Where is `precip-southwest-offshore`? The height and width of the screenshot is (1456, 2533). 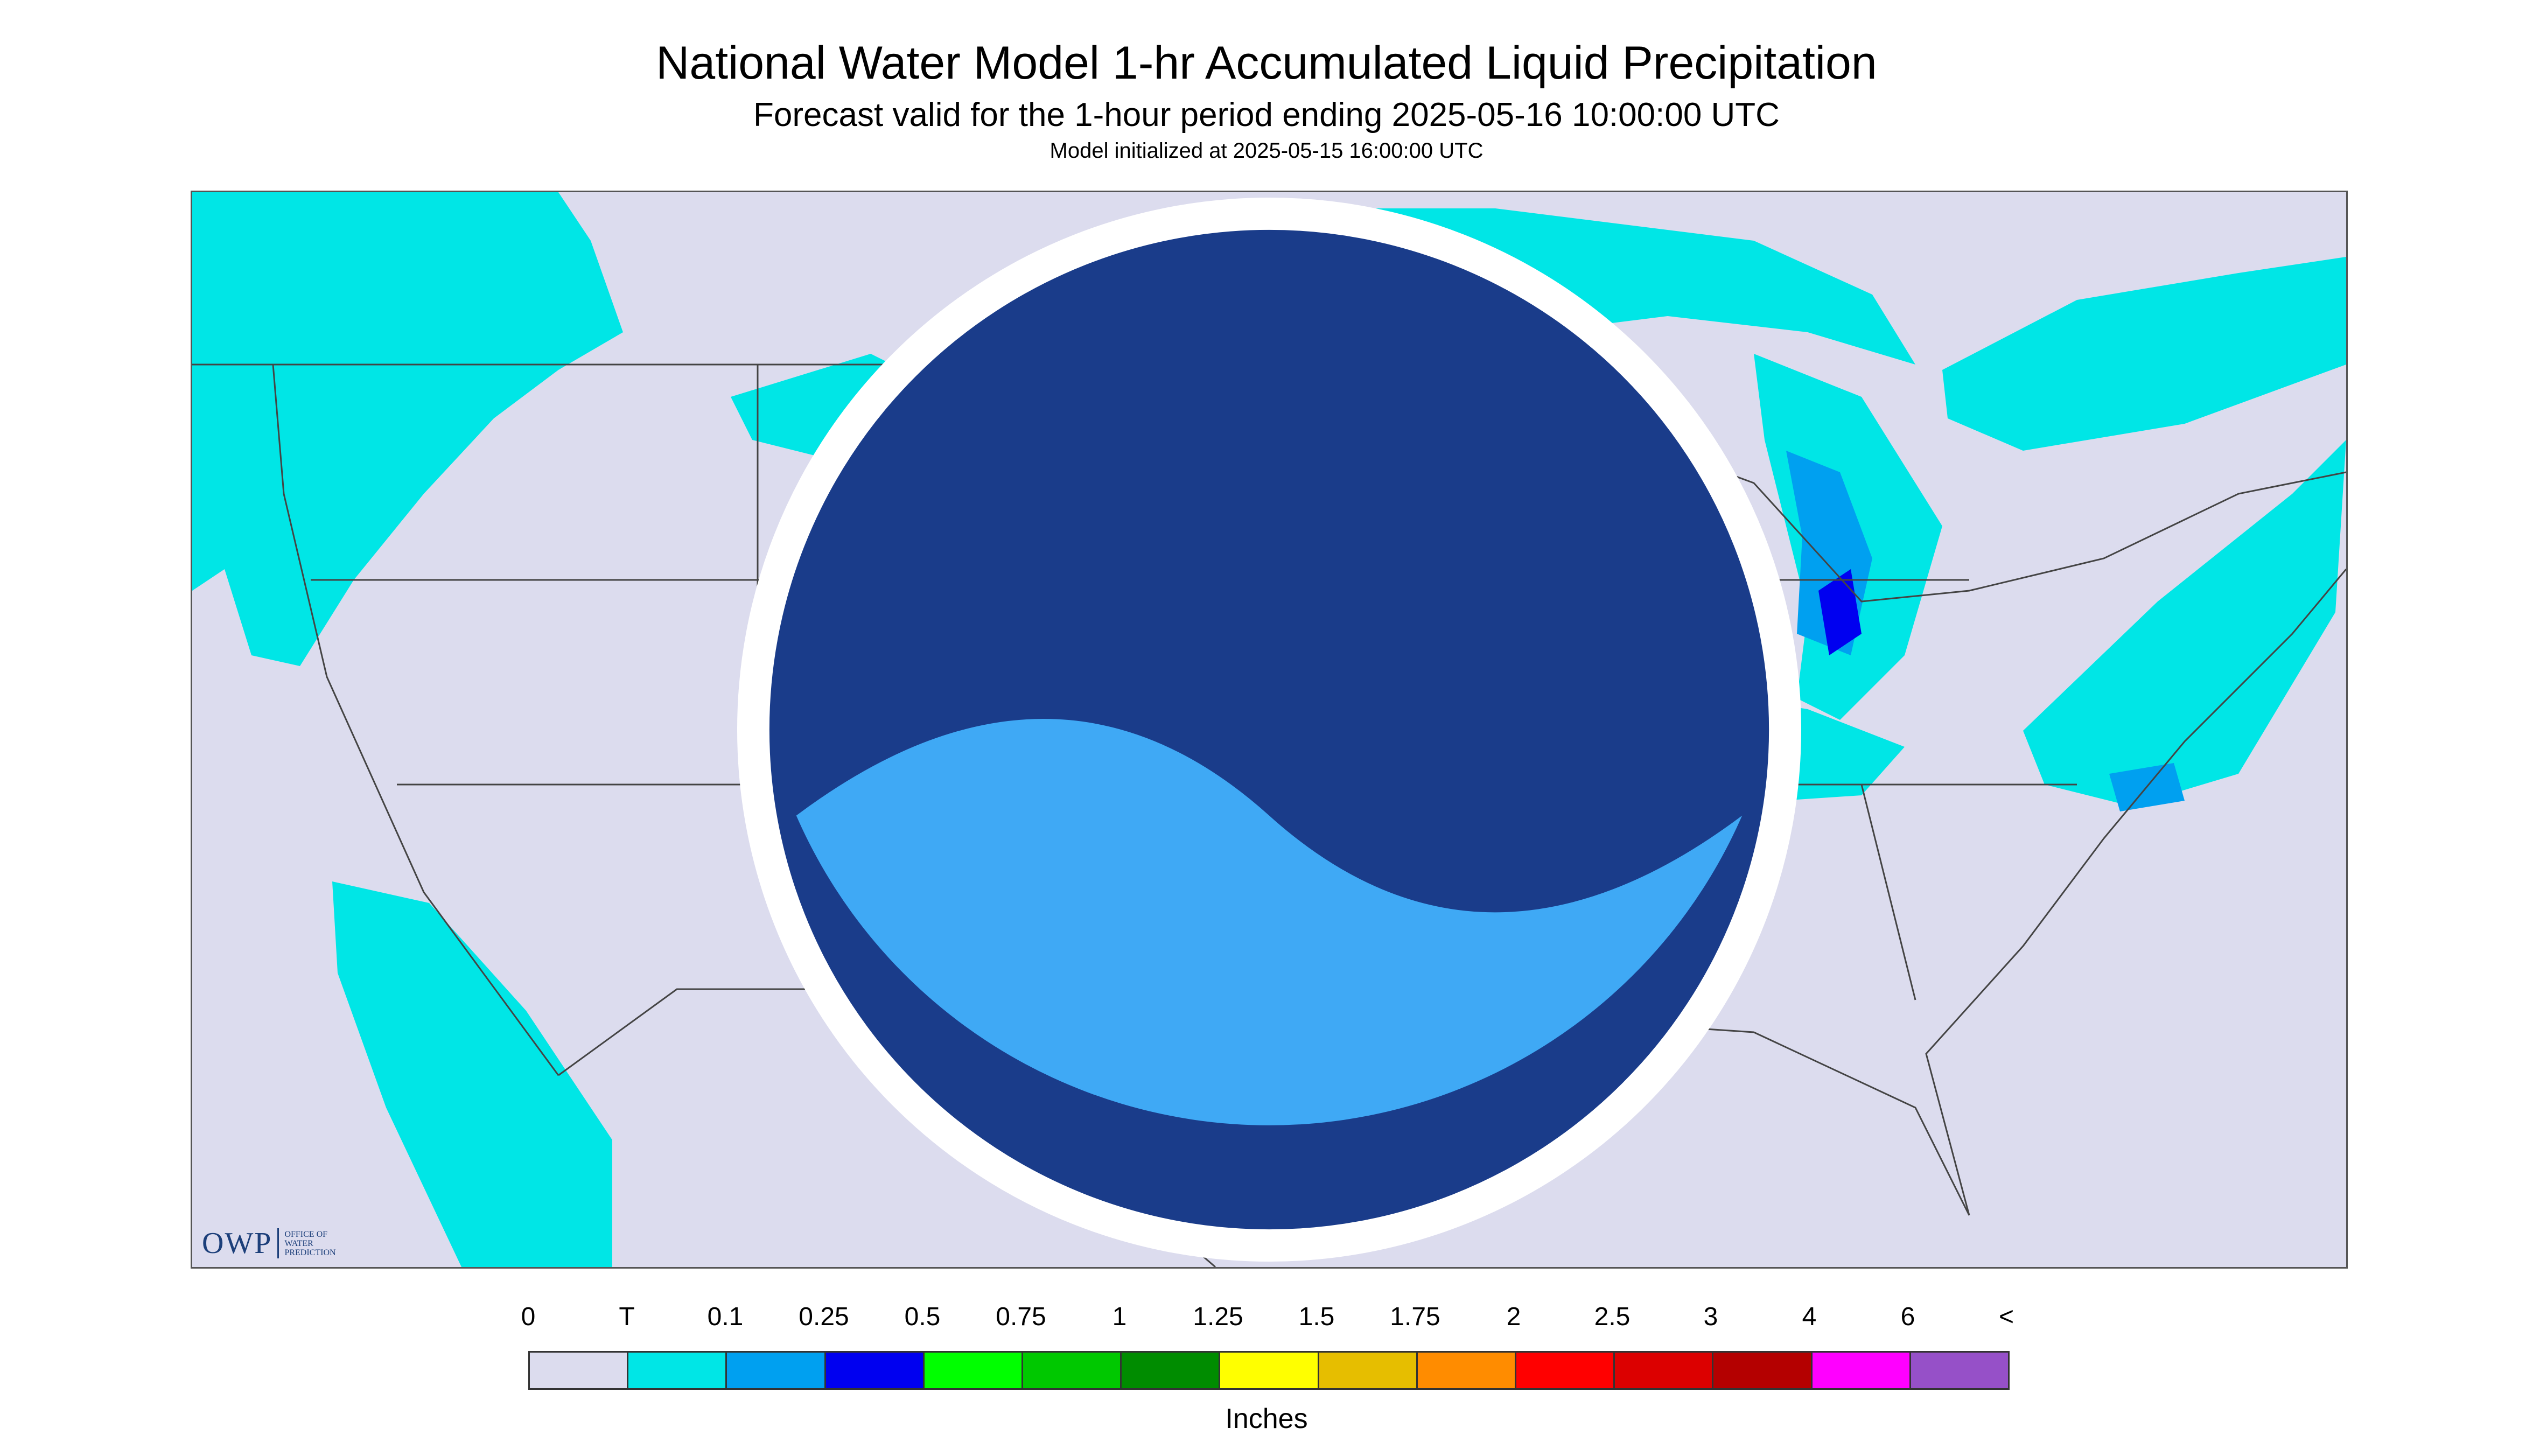
precip-southwest-offshore is located at coordinates (472, 1074).